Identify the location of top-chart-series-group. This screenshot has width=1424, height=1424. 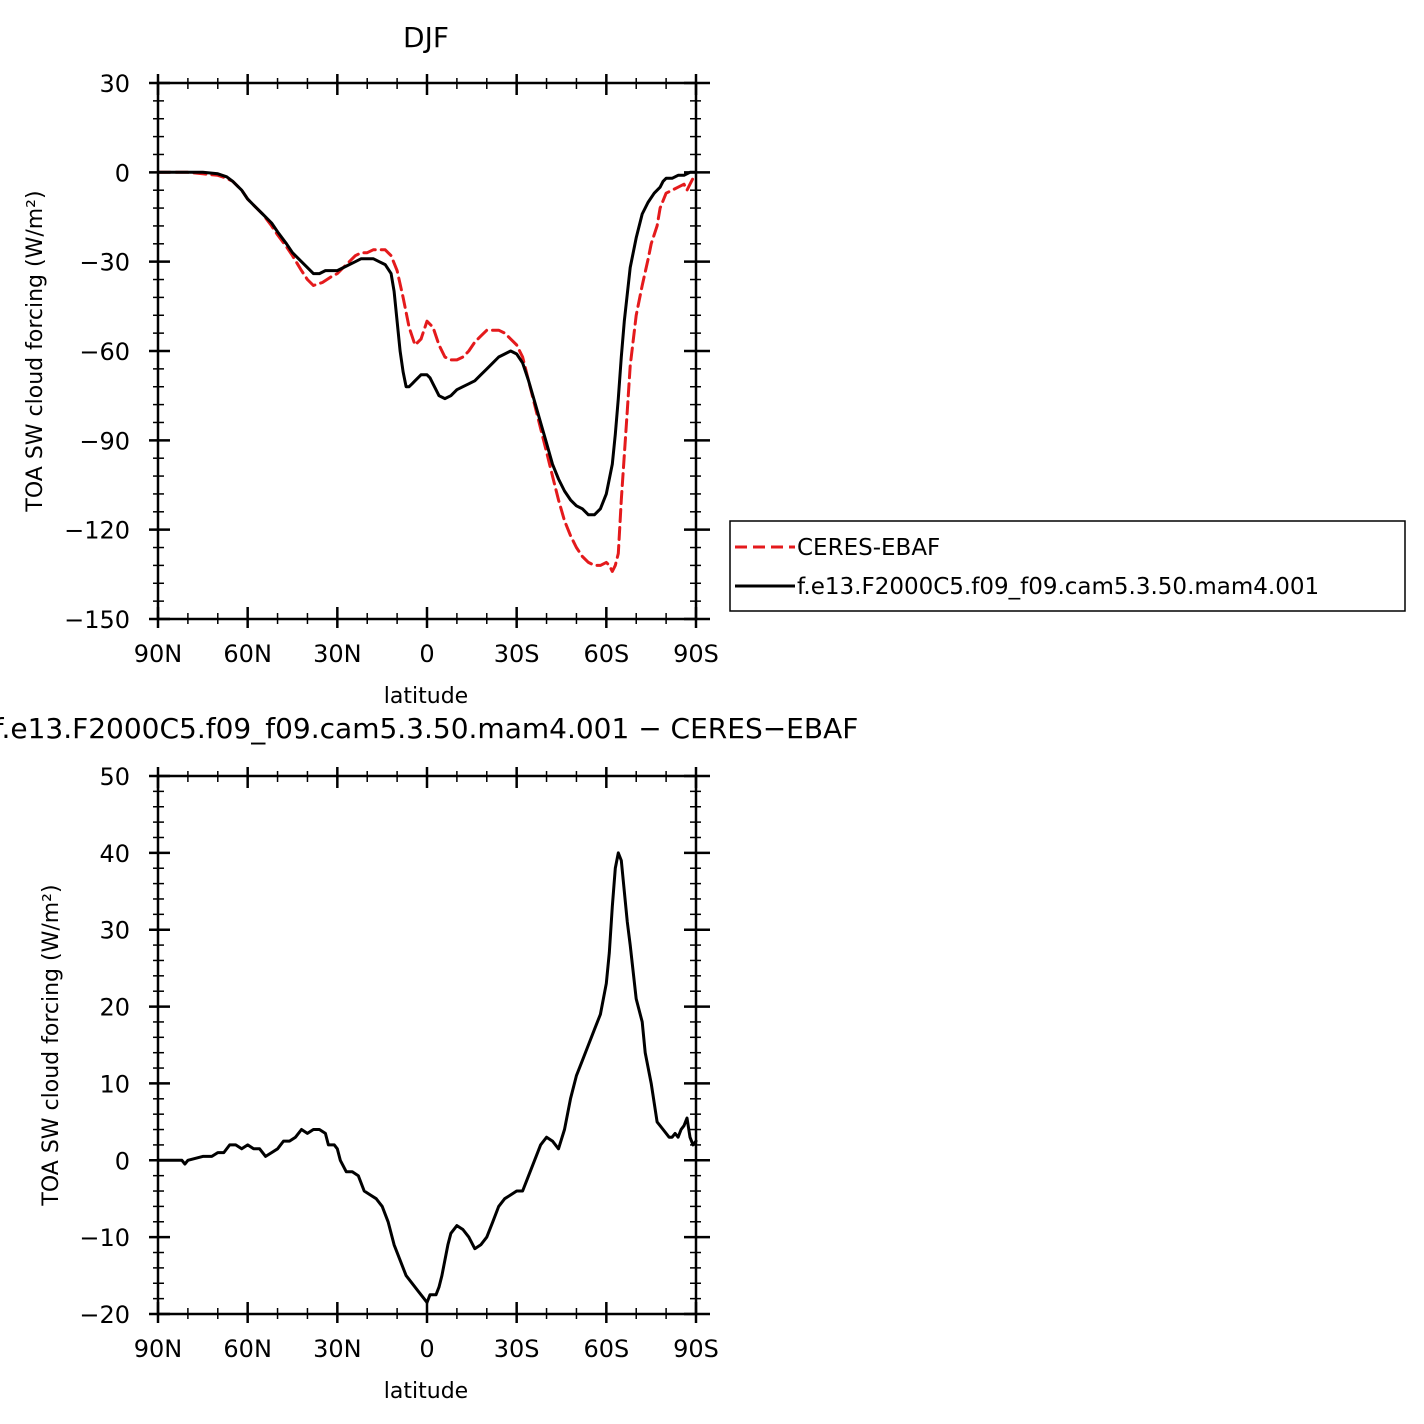
(427, 371).